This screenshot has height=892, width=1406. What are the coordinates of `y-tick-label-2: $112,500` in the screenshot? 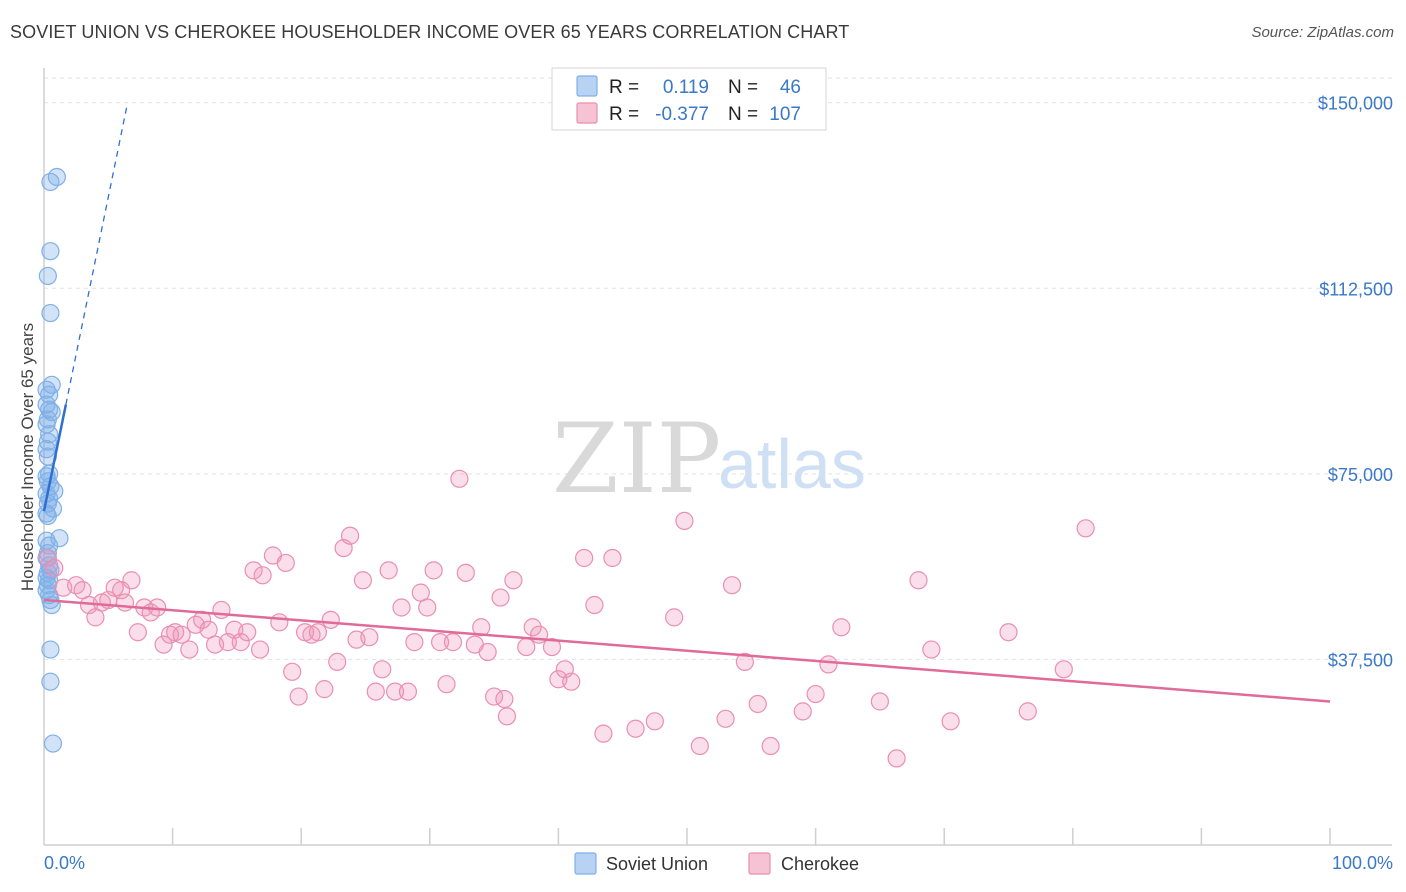 It's located at (1356, 289).